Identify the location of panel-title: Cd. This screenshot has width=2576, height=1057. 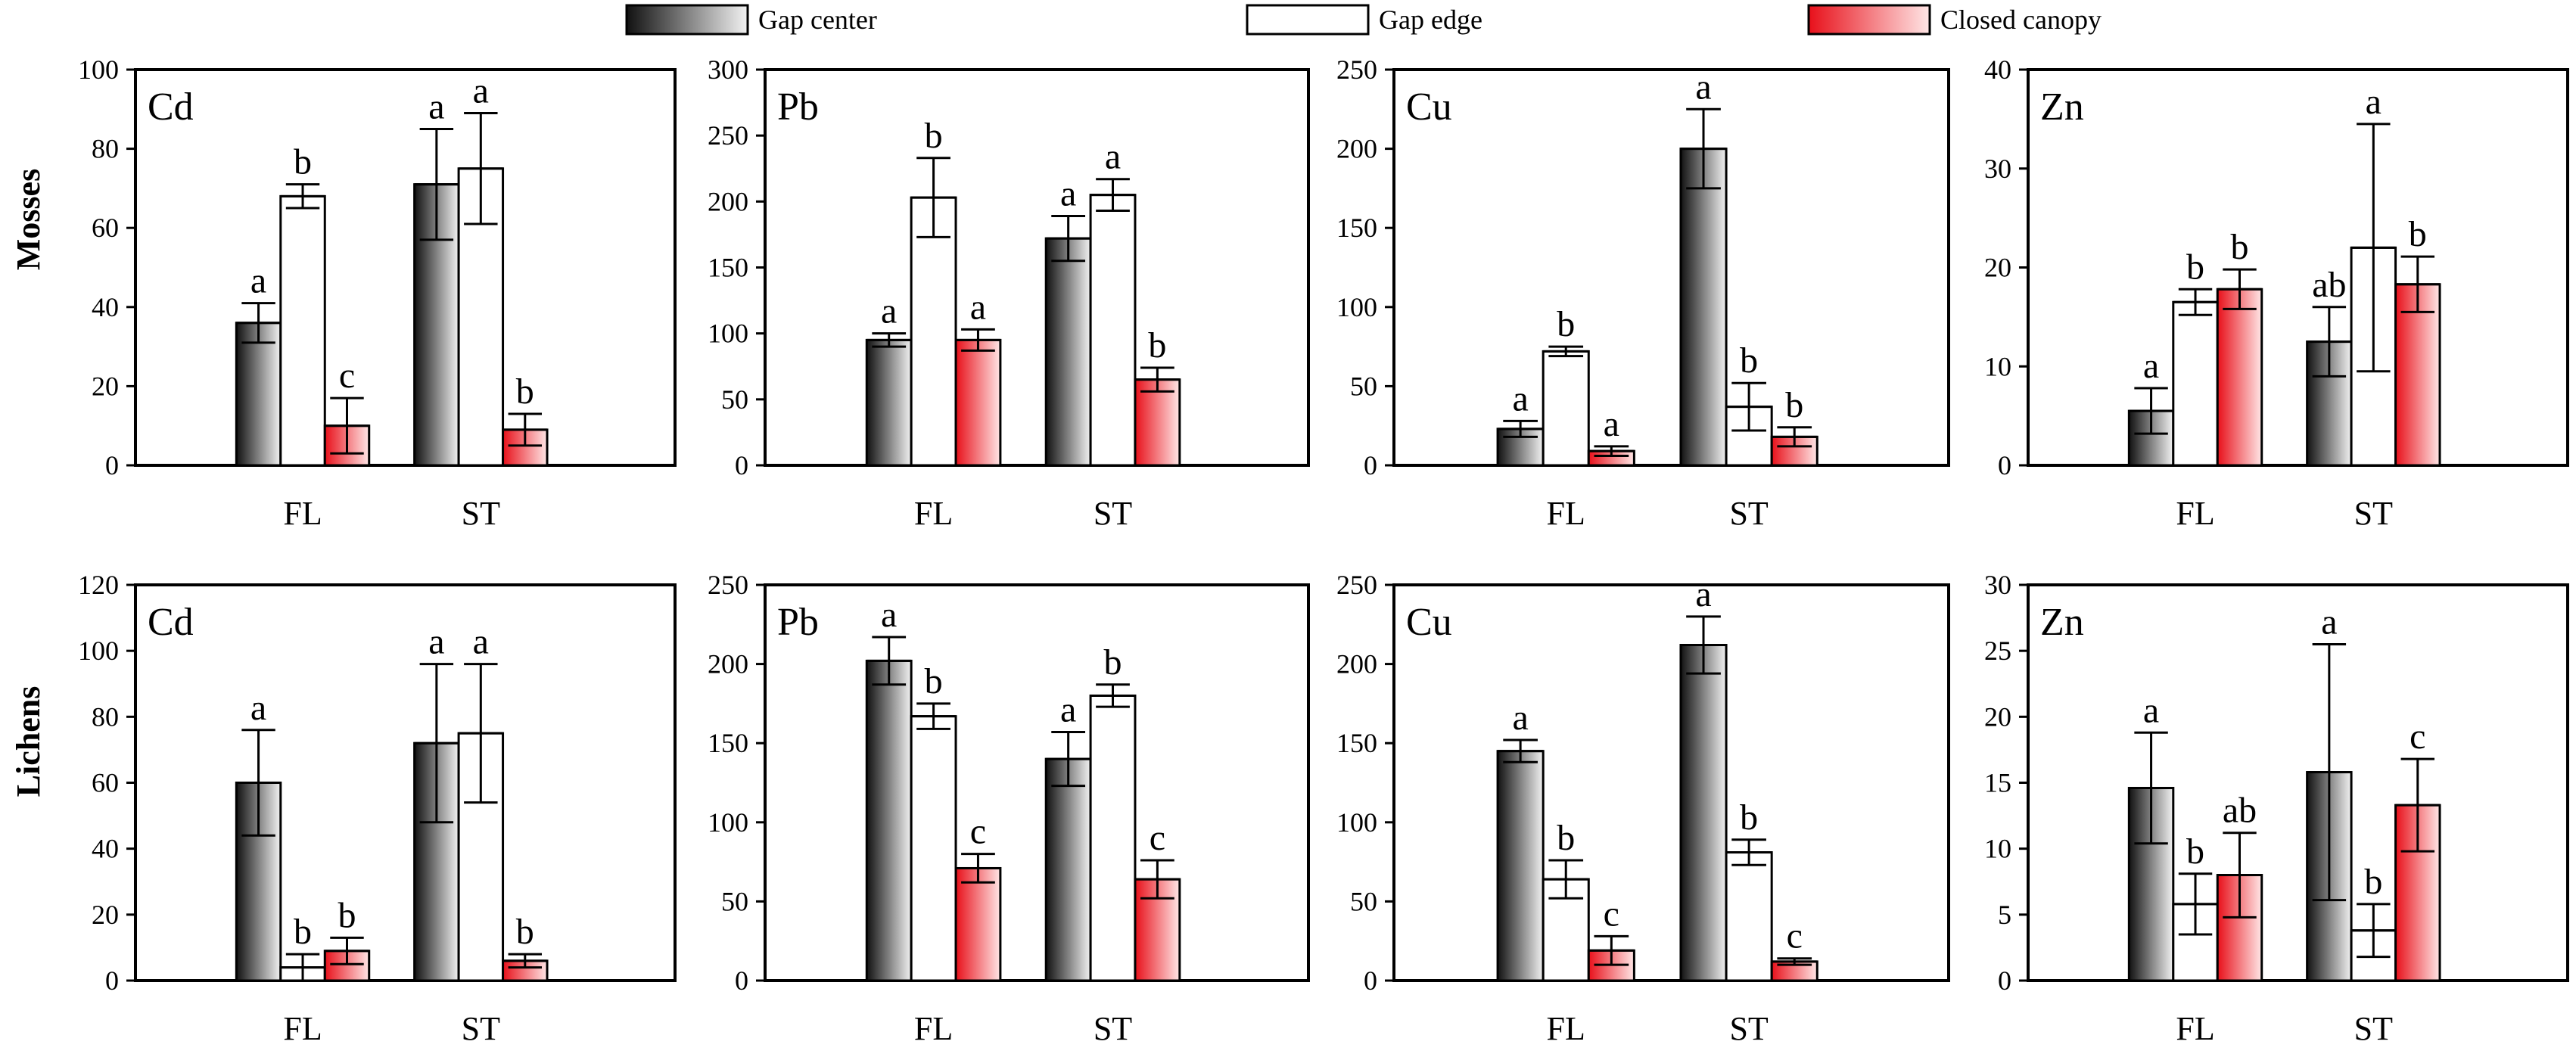
(171, 622).